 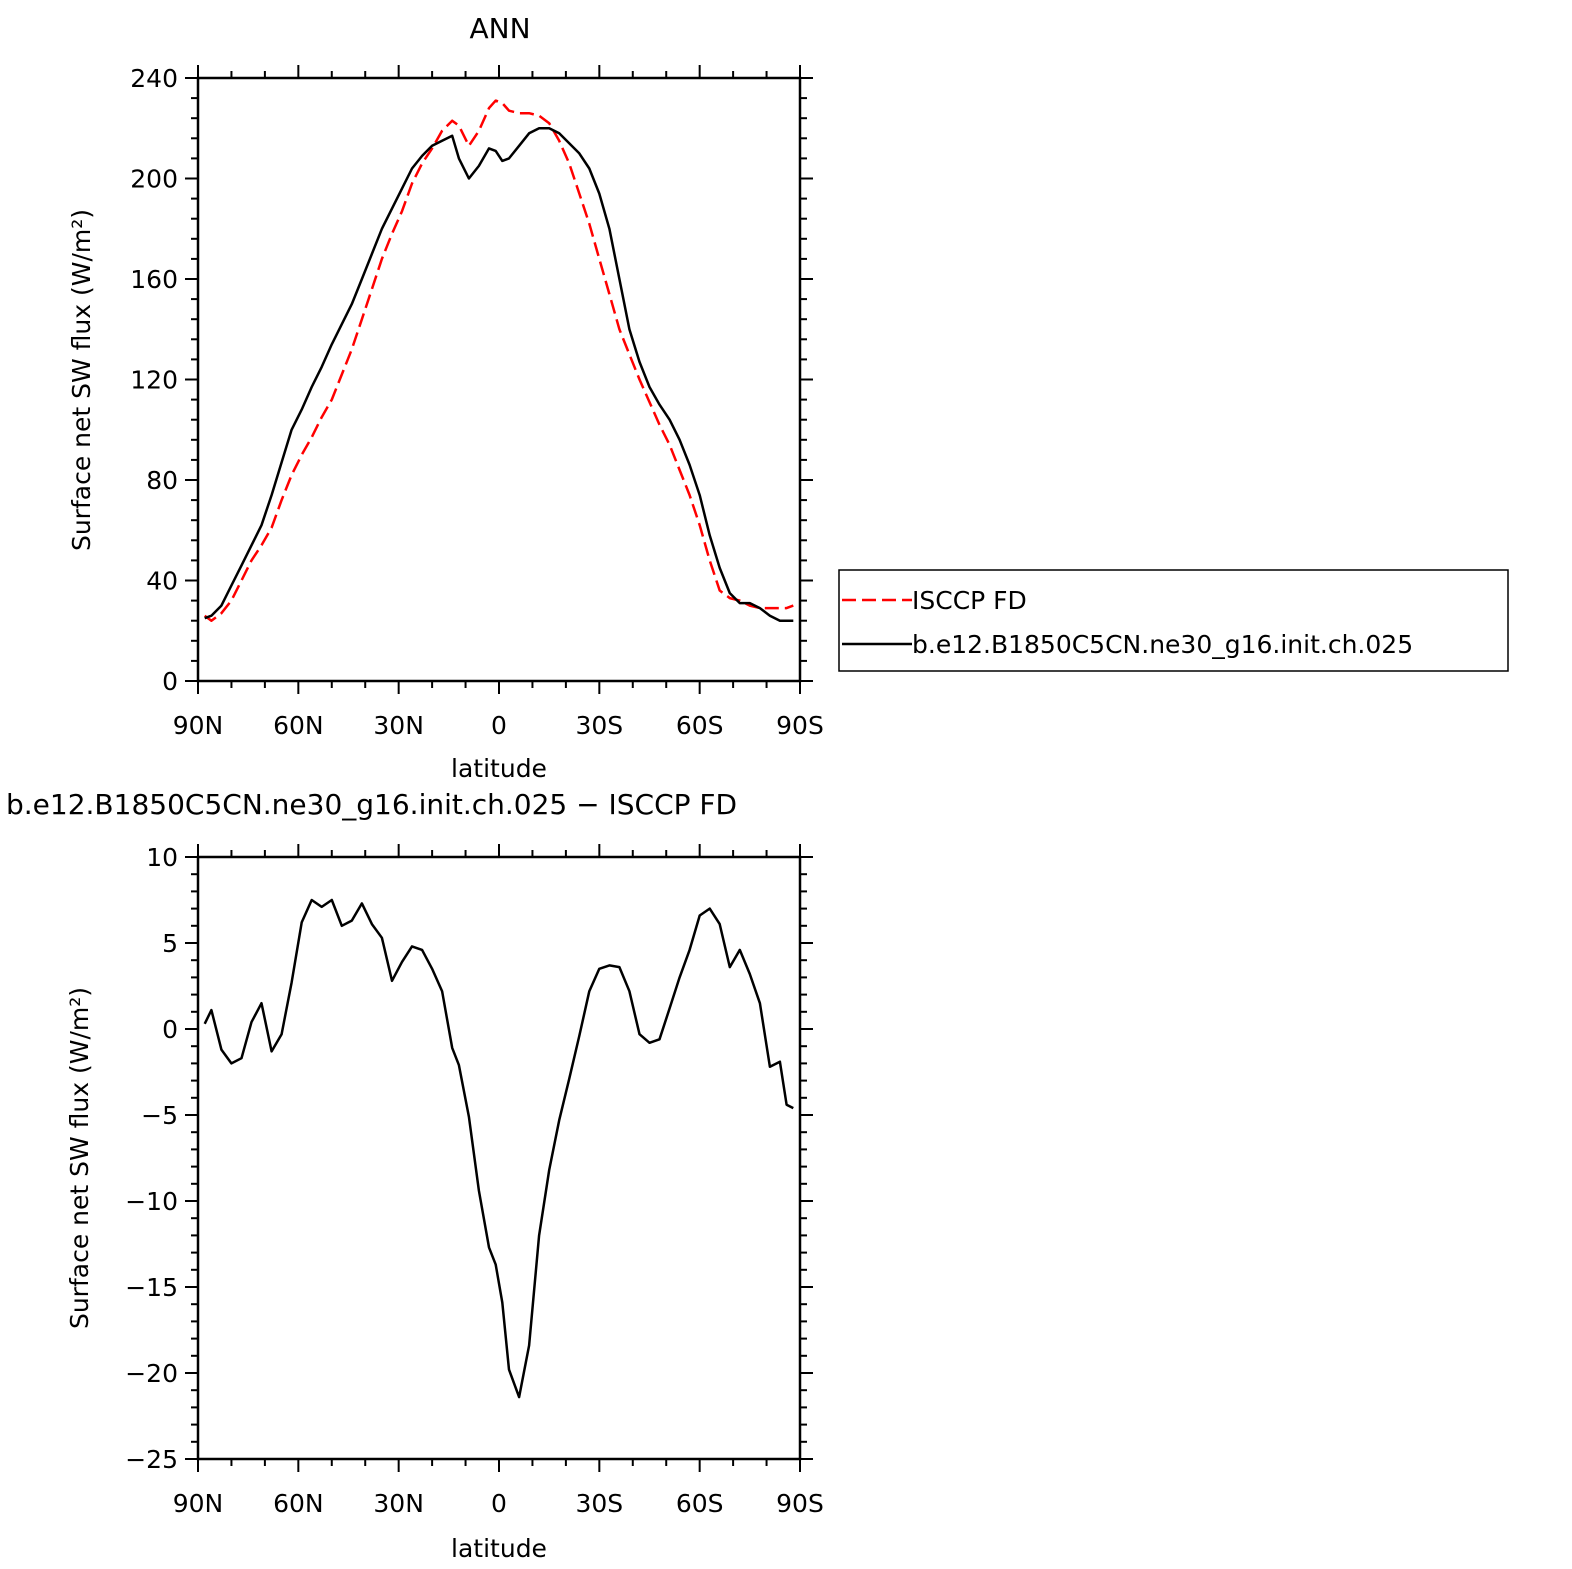 I want to click on top-x-tick-labels: 90N 60N 30N 0 30S 60S 90S, so click(x=498, y=725).